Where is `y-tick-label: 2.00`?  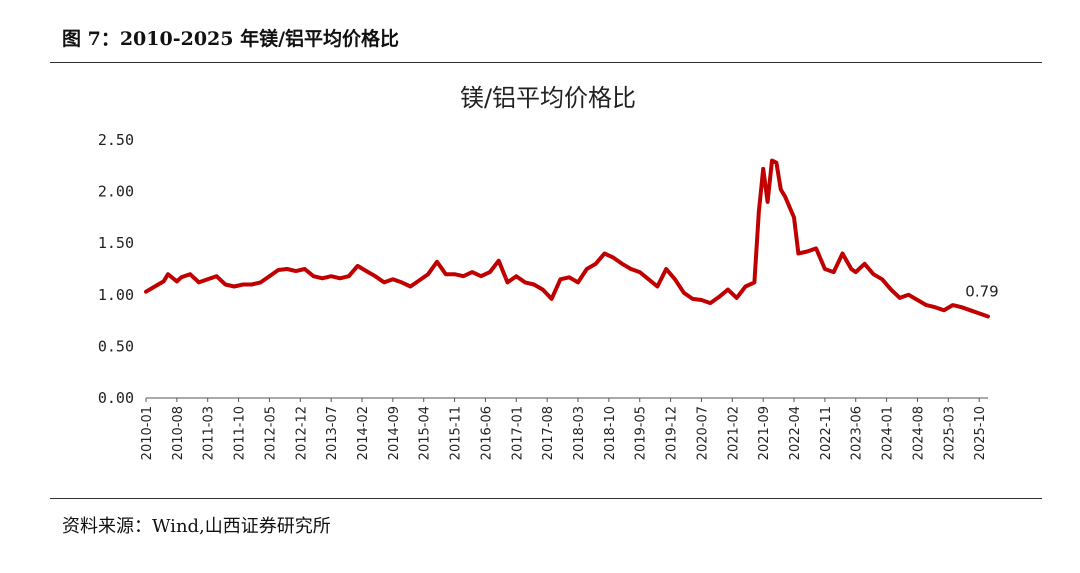 y-tick-label: 2.00 is located at coordinates (116, 192).